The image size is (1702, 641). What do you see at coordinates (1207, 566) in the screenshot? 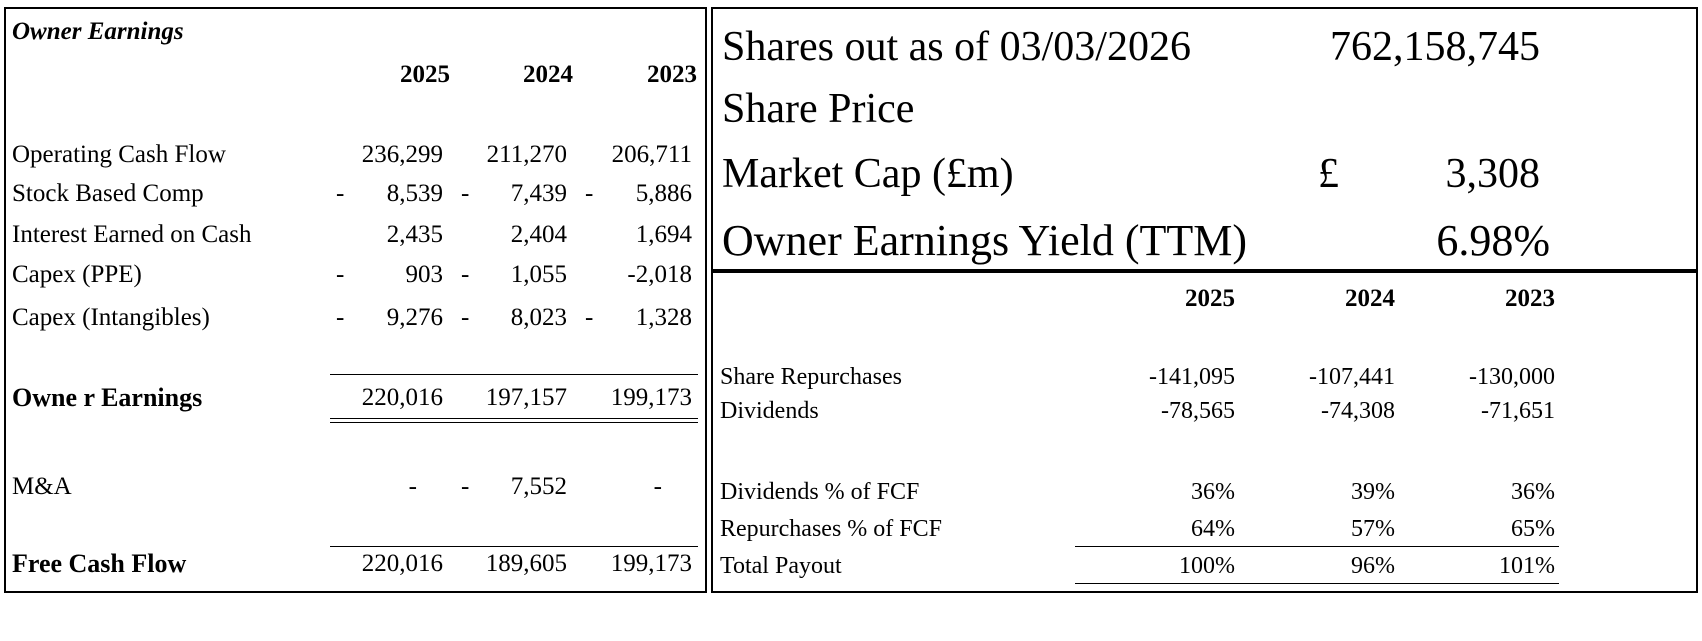
I see `payout-total-cell: 100%` at bounding box center [1207, 566].